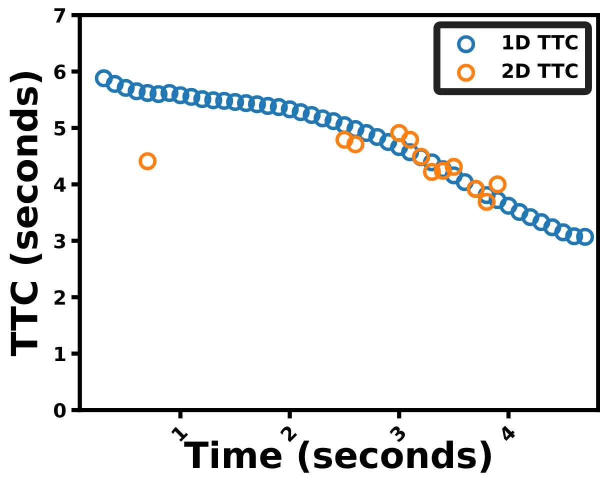  What do you see at coordinates (60, 128) in the screenshot?
I see `y-tick-label: 5` at bounding box center [60, 128].